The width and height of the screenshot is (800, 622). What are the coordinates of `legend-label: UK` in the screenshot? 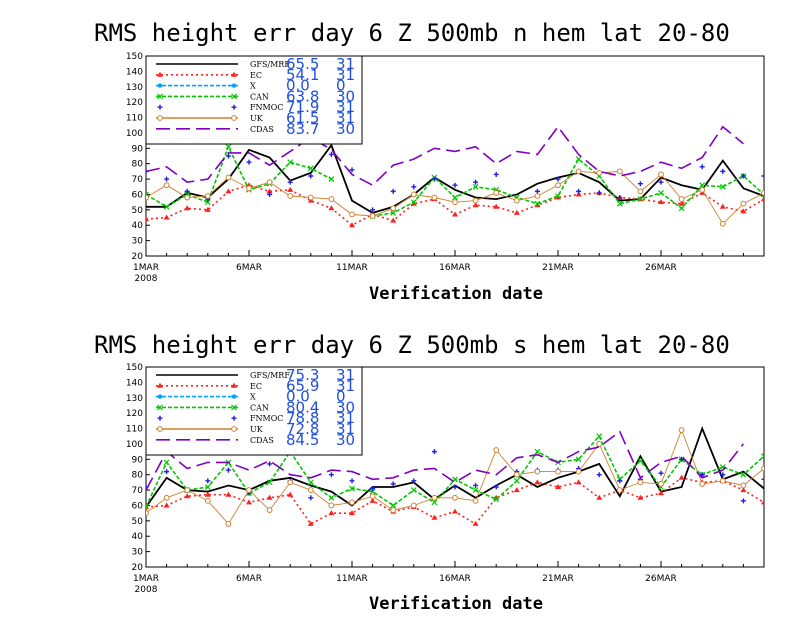 It's located at (257, 118).